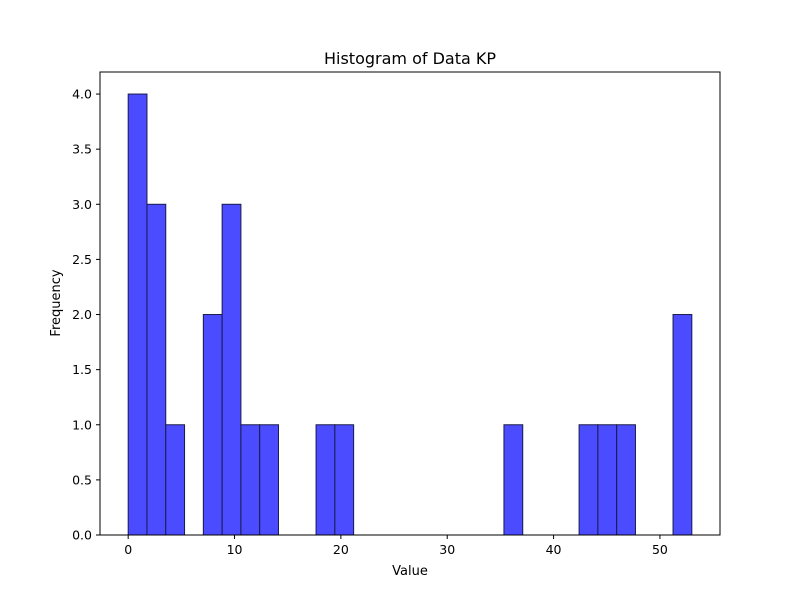 The width and height of the screenshot is (800, 600). Describe the element at coordinates (341, 549) in the screenshot. I see `x-tick-label: 20` at that location.